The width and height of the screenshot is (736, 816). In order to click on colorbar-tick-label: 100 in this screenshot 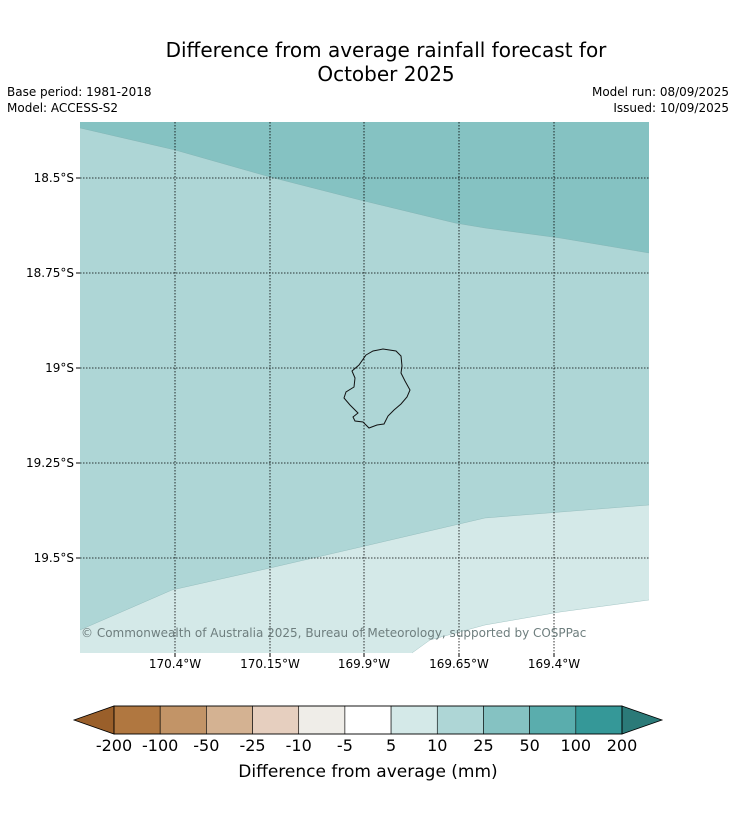, I will do `click(576, 745)`.